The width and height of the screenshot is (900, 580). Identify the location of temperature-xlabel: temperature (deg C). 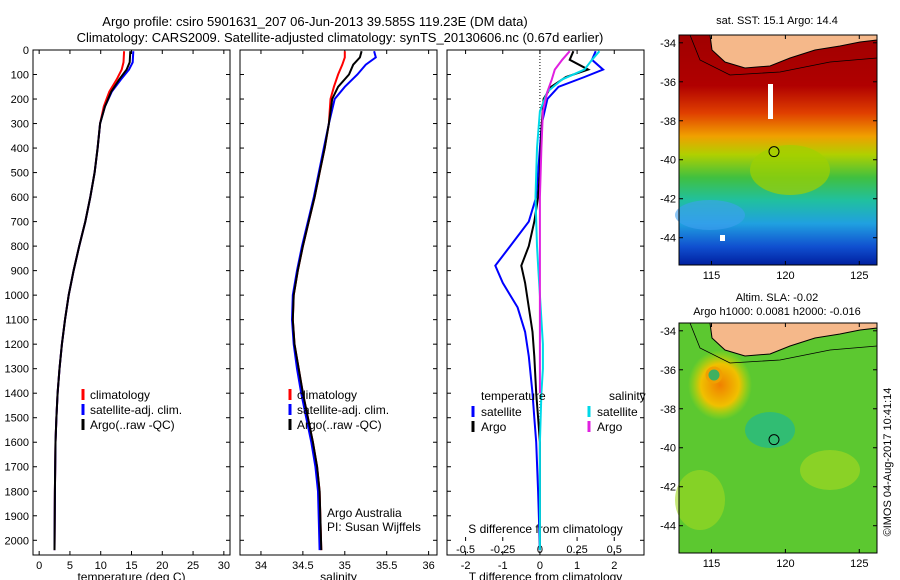
(131, 575).